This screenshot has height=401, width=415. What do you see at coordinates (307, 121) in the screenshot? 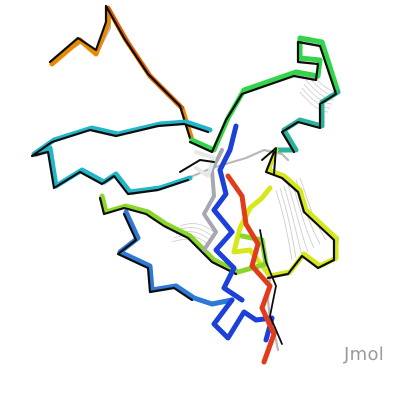
I see `backbone-segment-teal` at bounding box center [307, 121].